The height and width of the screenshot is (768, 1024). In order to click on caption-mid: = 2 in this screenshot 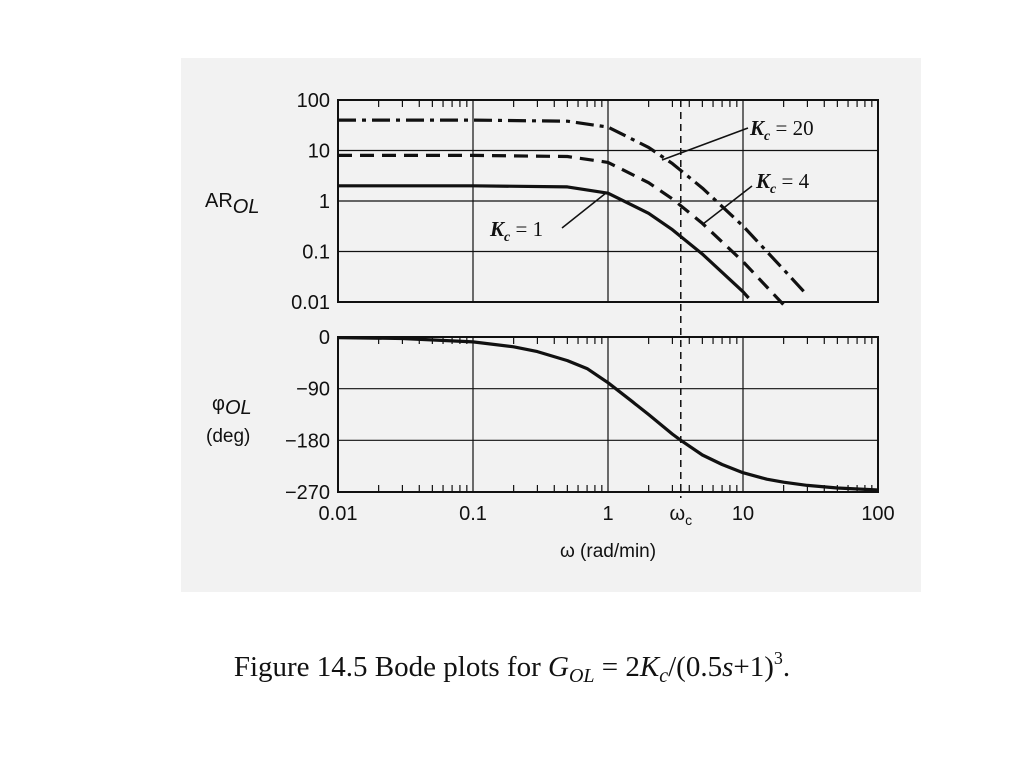, I will do `click(617, 667)`.